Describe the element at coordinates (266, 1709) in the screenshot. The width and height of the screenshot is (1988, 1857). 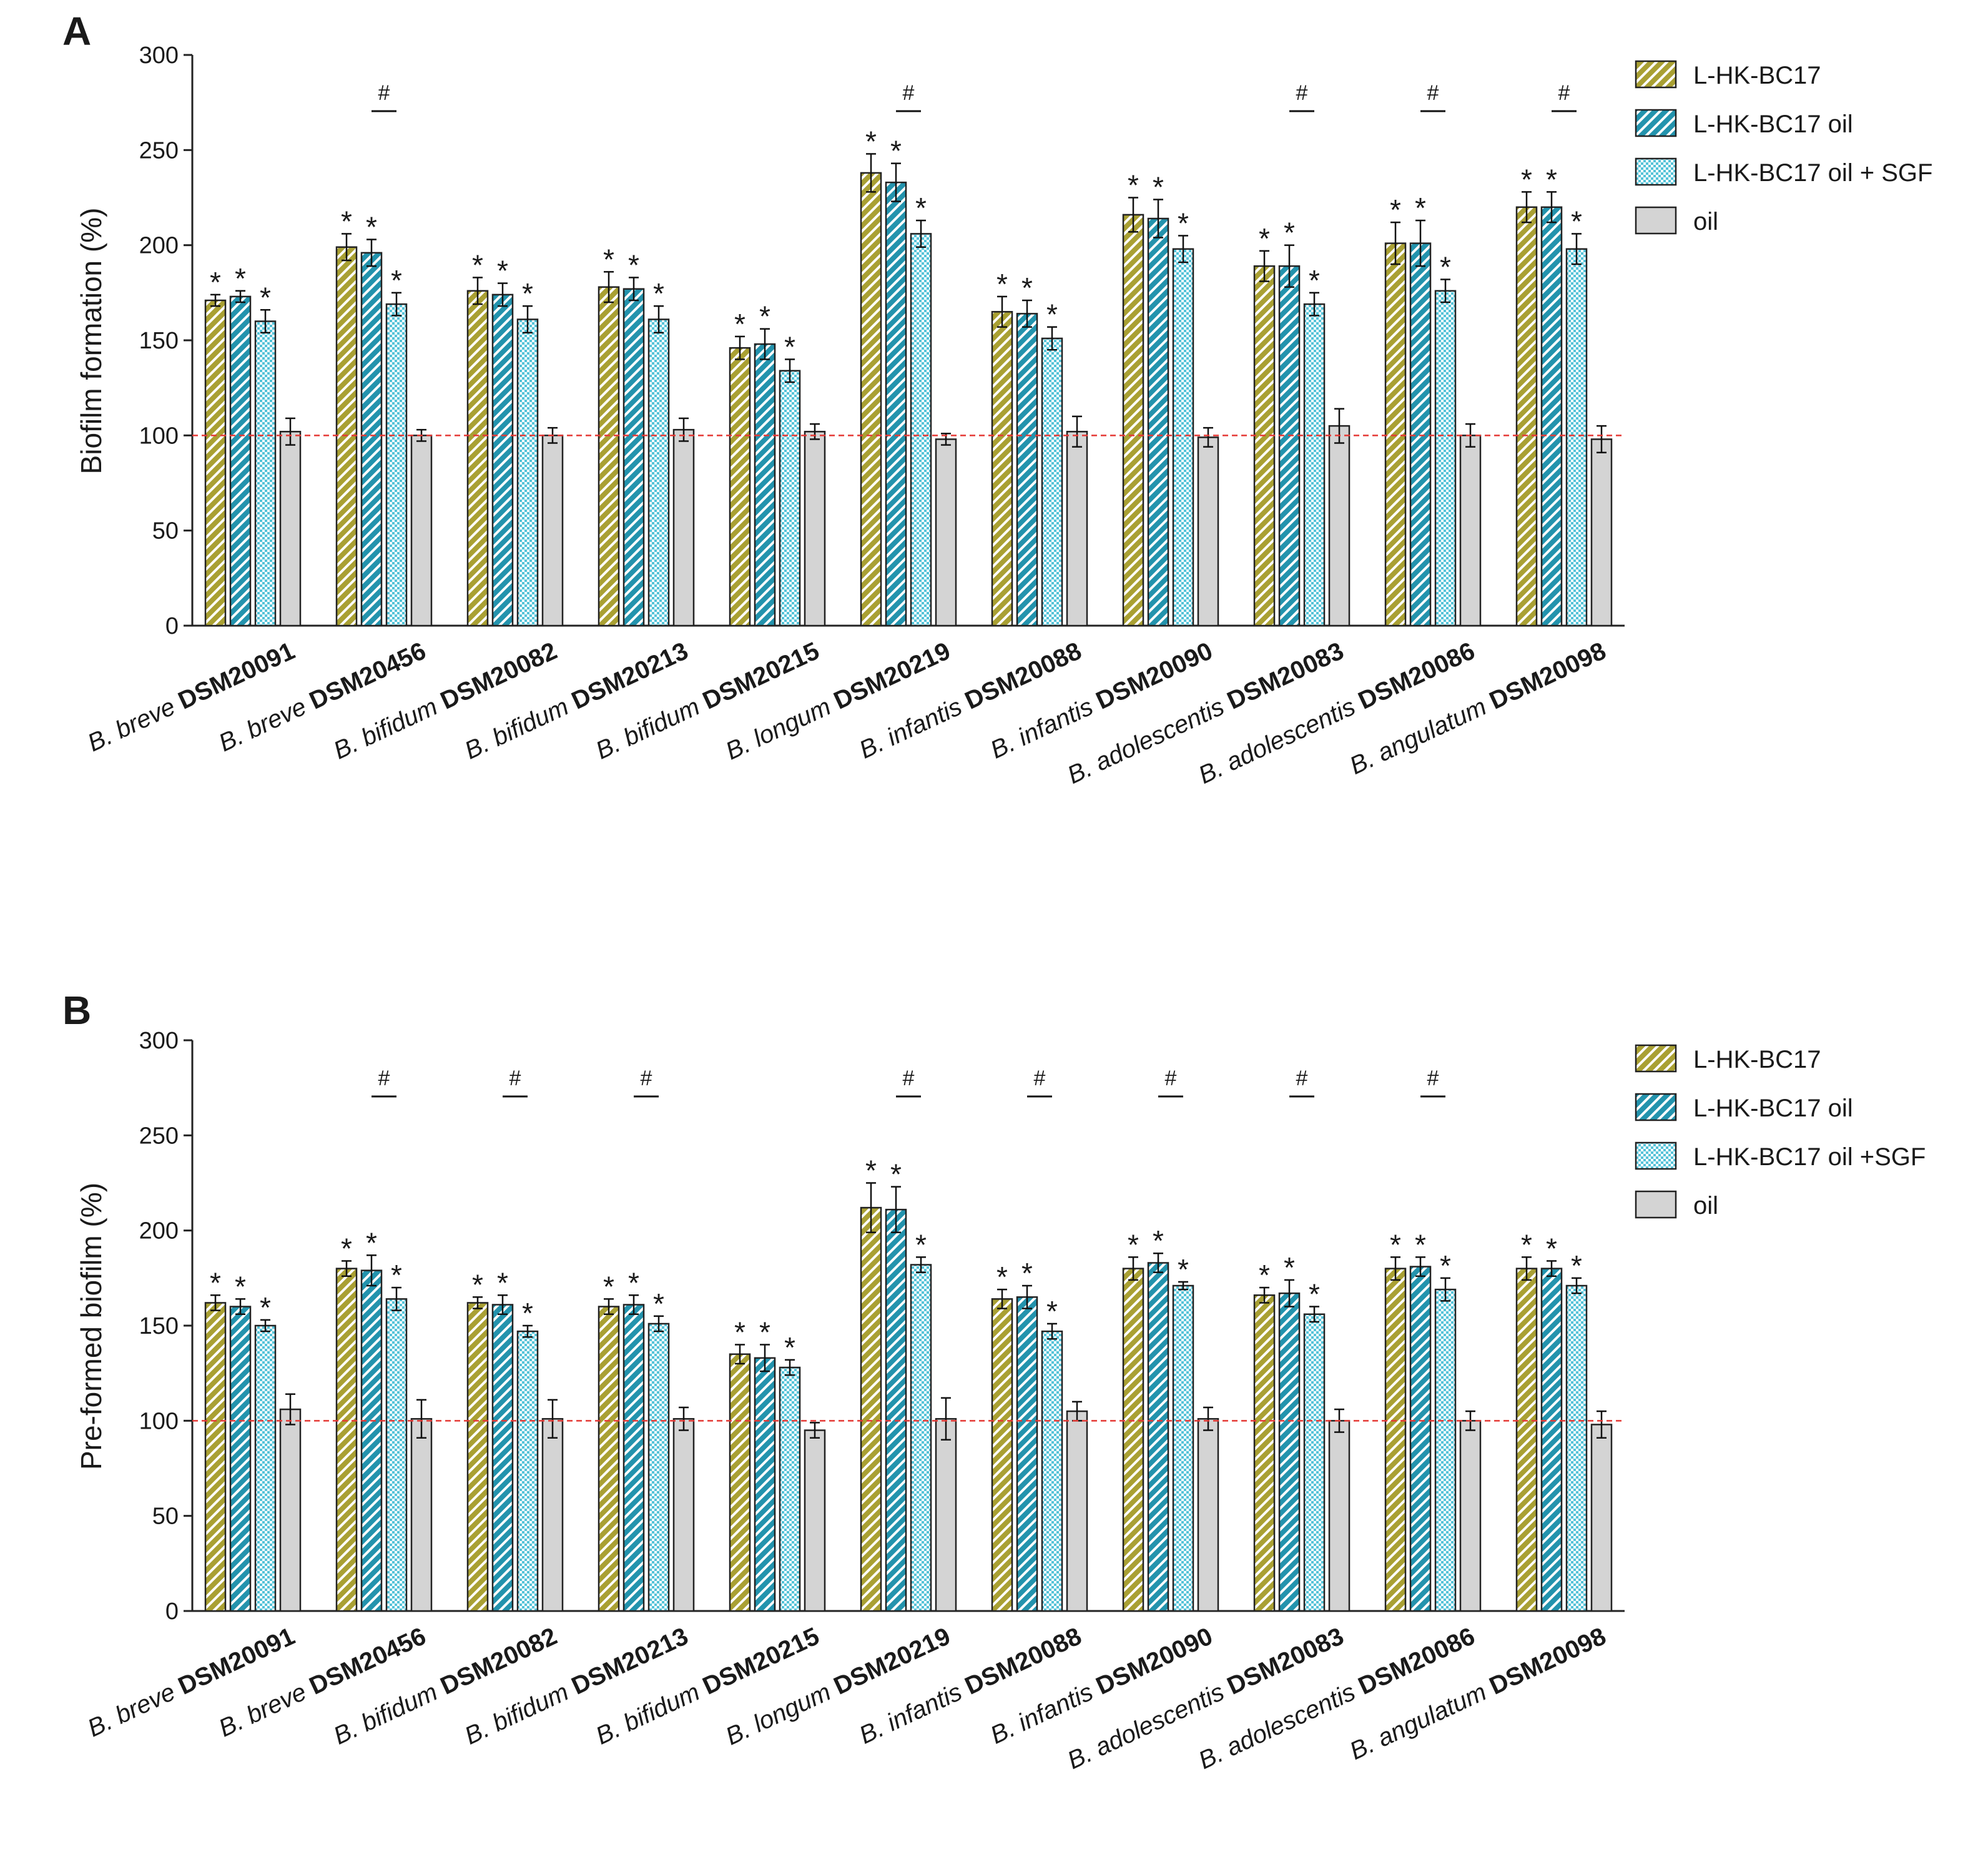
I see `category-species: B. breve` at that location.